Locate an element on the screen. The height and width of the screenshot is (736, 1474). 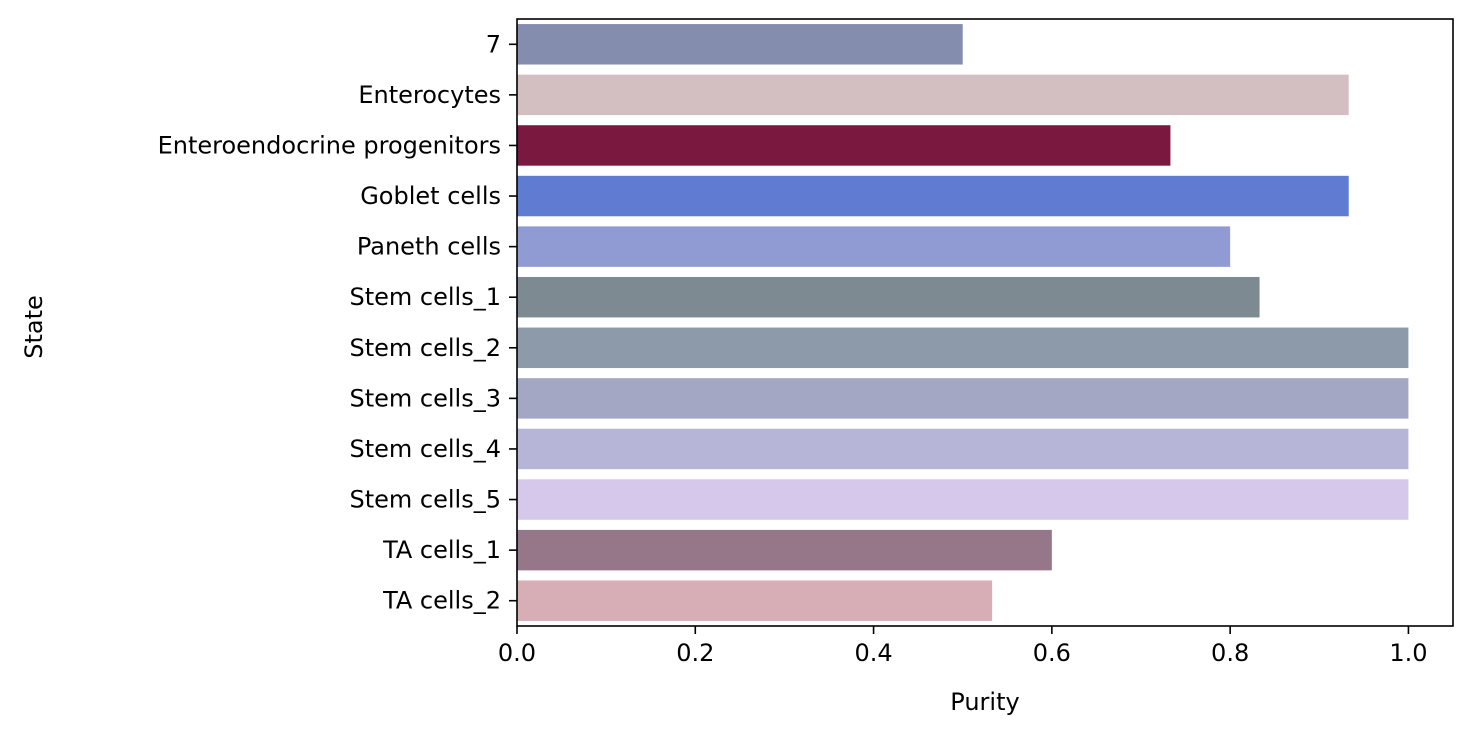
y-tick-label: Goblet cells is located at coordinates (430, 196).